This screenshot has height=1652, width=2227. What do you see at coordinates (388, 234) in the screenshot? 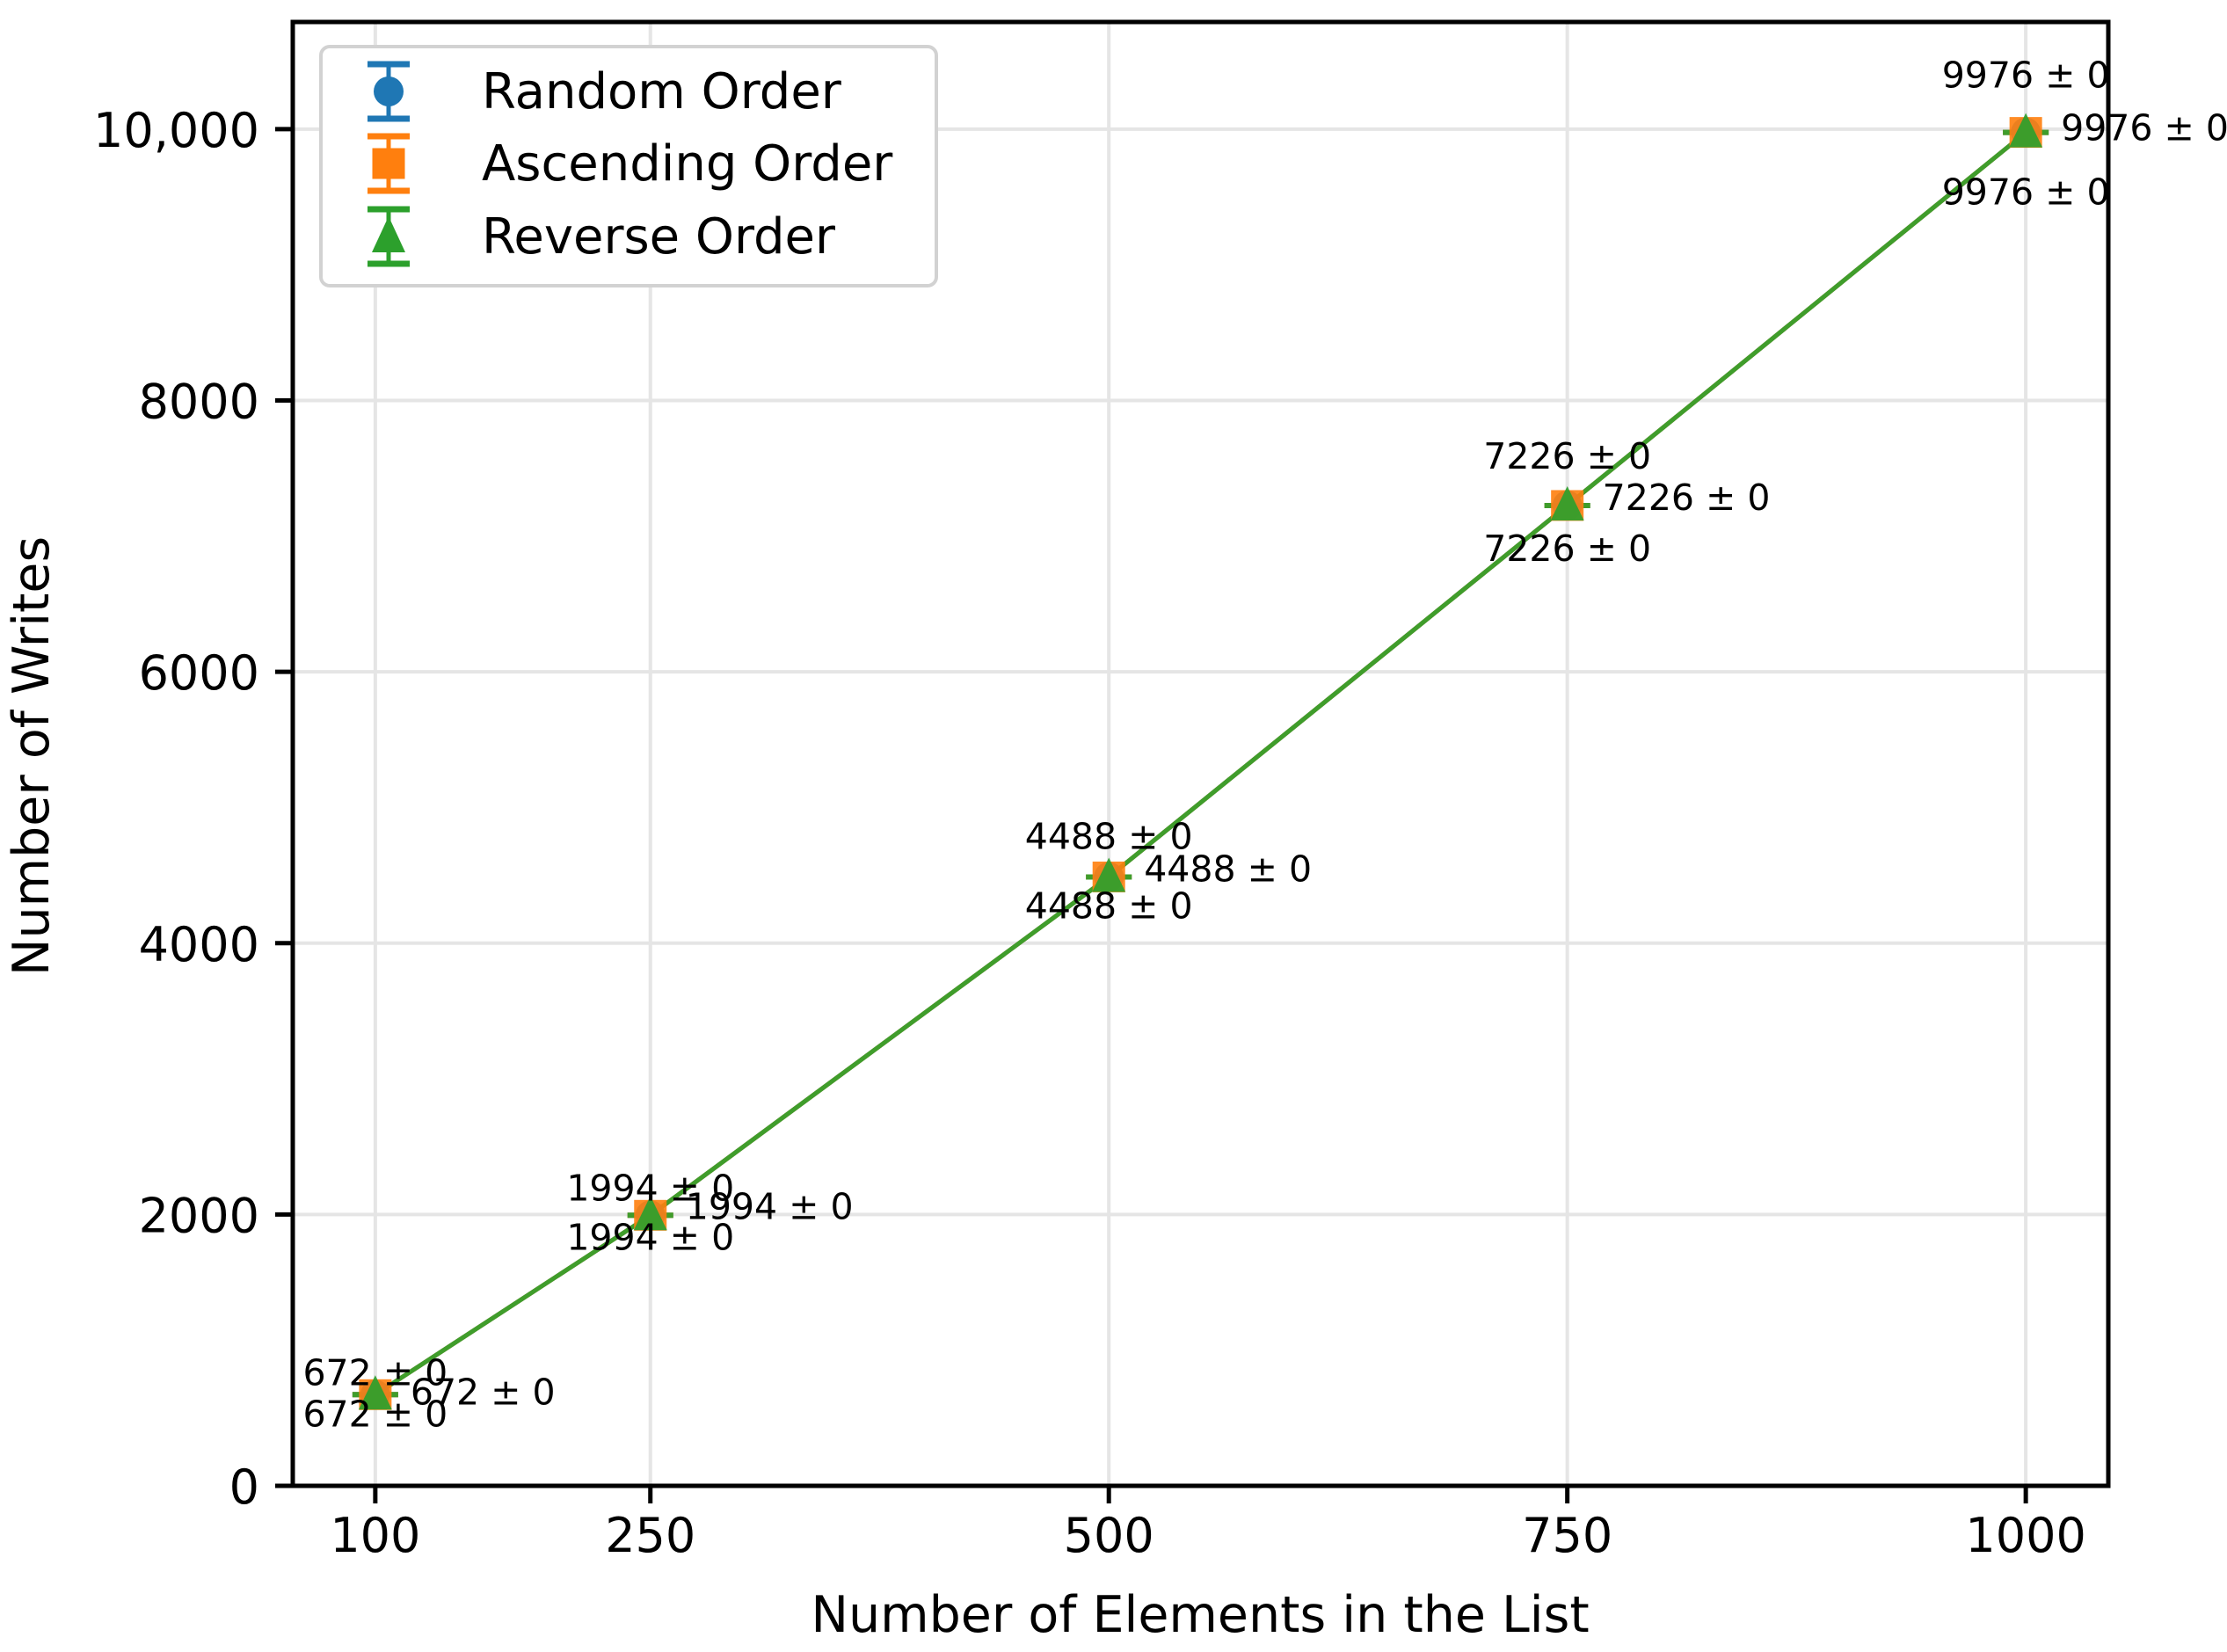
I see `legend-triangle-marker-icon` at bounding box center [388, 234].